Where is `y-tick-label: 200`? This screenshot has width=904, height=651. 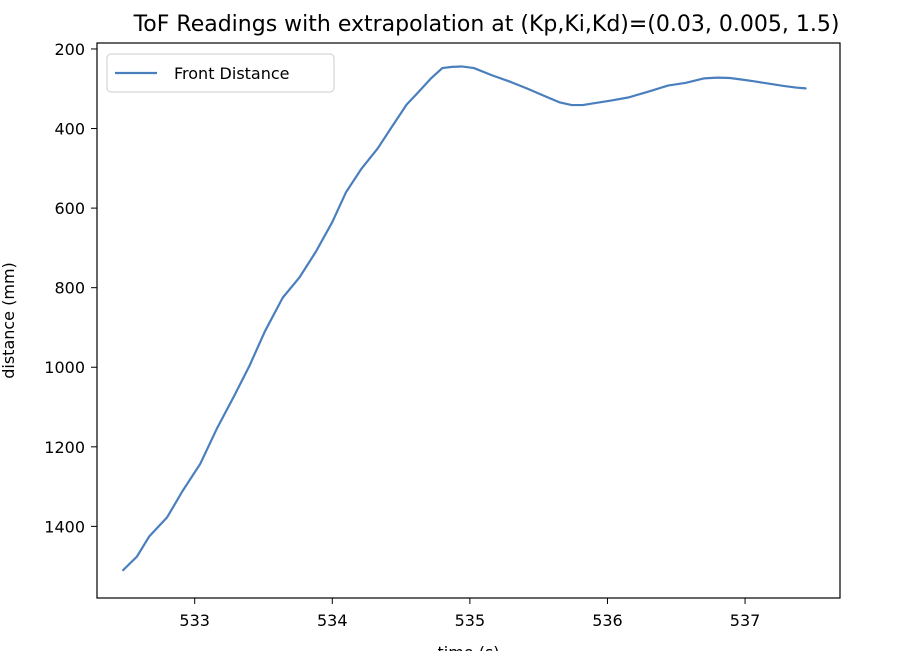
y-tick-label: 200 is located at coordinates (69, 49).